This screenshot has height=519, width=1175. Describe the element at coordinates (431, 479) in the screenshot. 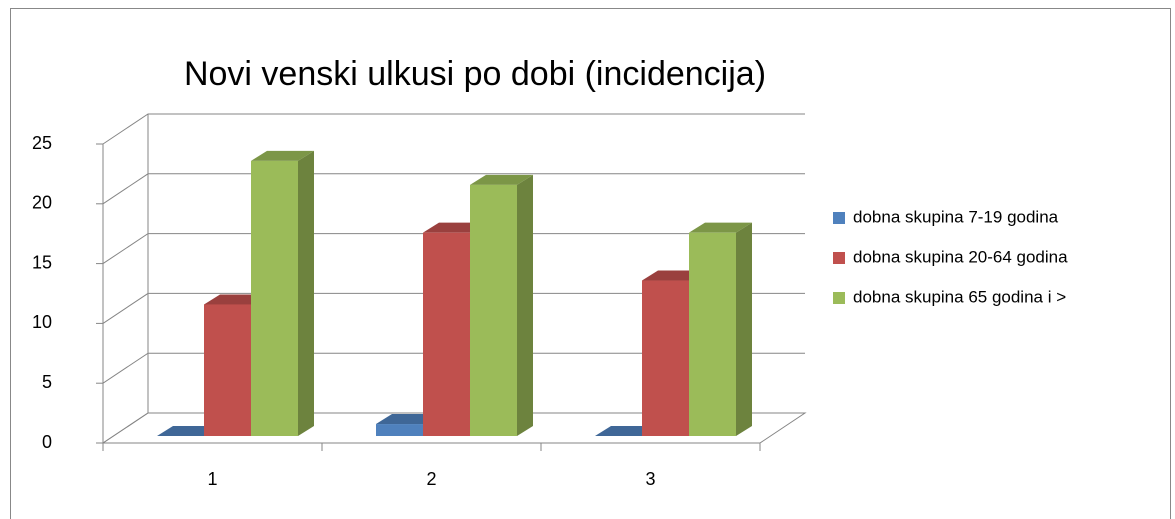

I see `x-tick-label: 2` at that location.